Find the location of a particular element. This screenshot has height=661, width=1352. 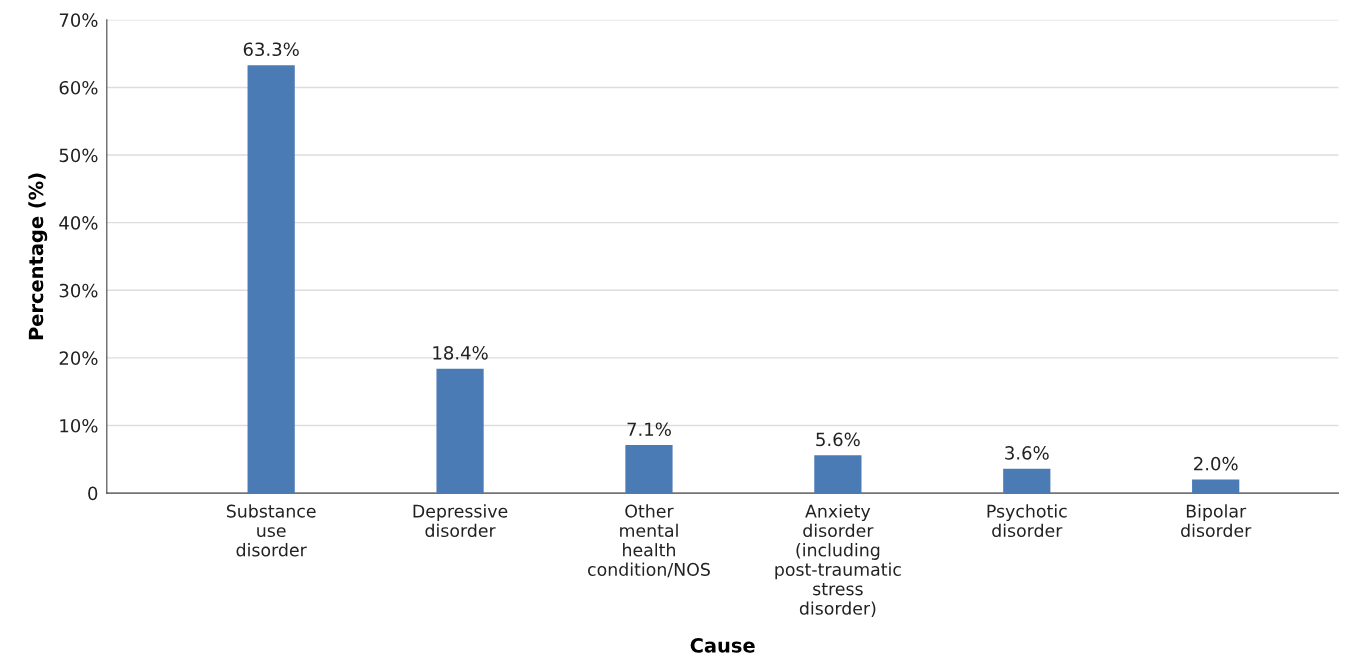

y-tick-label: 0 is located at coordinates (93, 493).